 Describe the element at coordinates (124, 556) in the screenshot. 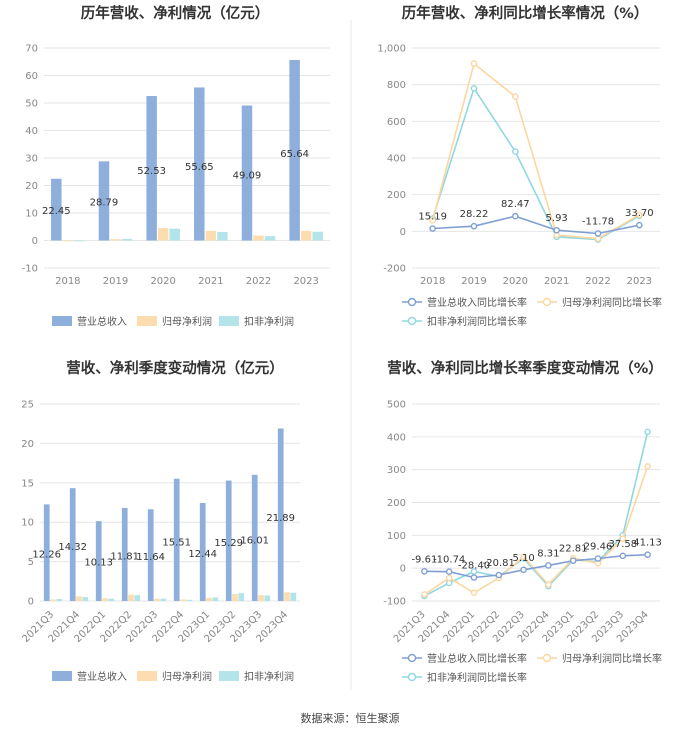

I see `data-label: 11.81` at that location.